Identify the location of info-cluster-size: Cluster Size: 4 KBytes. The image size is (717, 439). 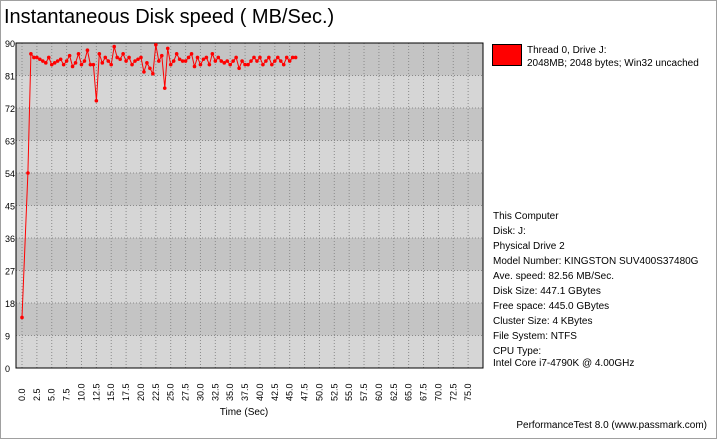
(543, 321).